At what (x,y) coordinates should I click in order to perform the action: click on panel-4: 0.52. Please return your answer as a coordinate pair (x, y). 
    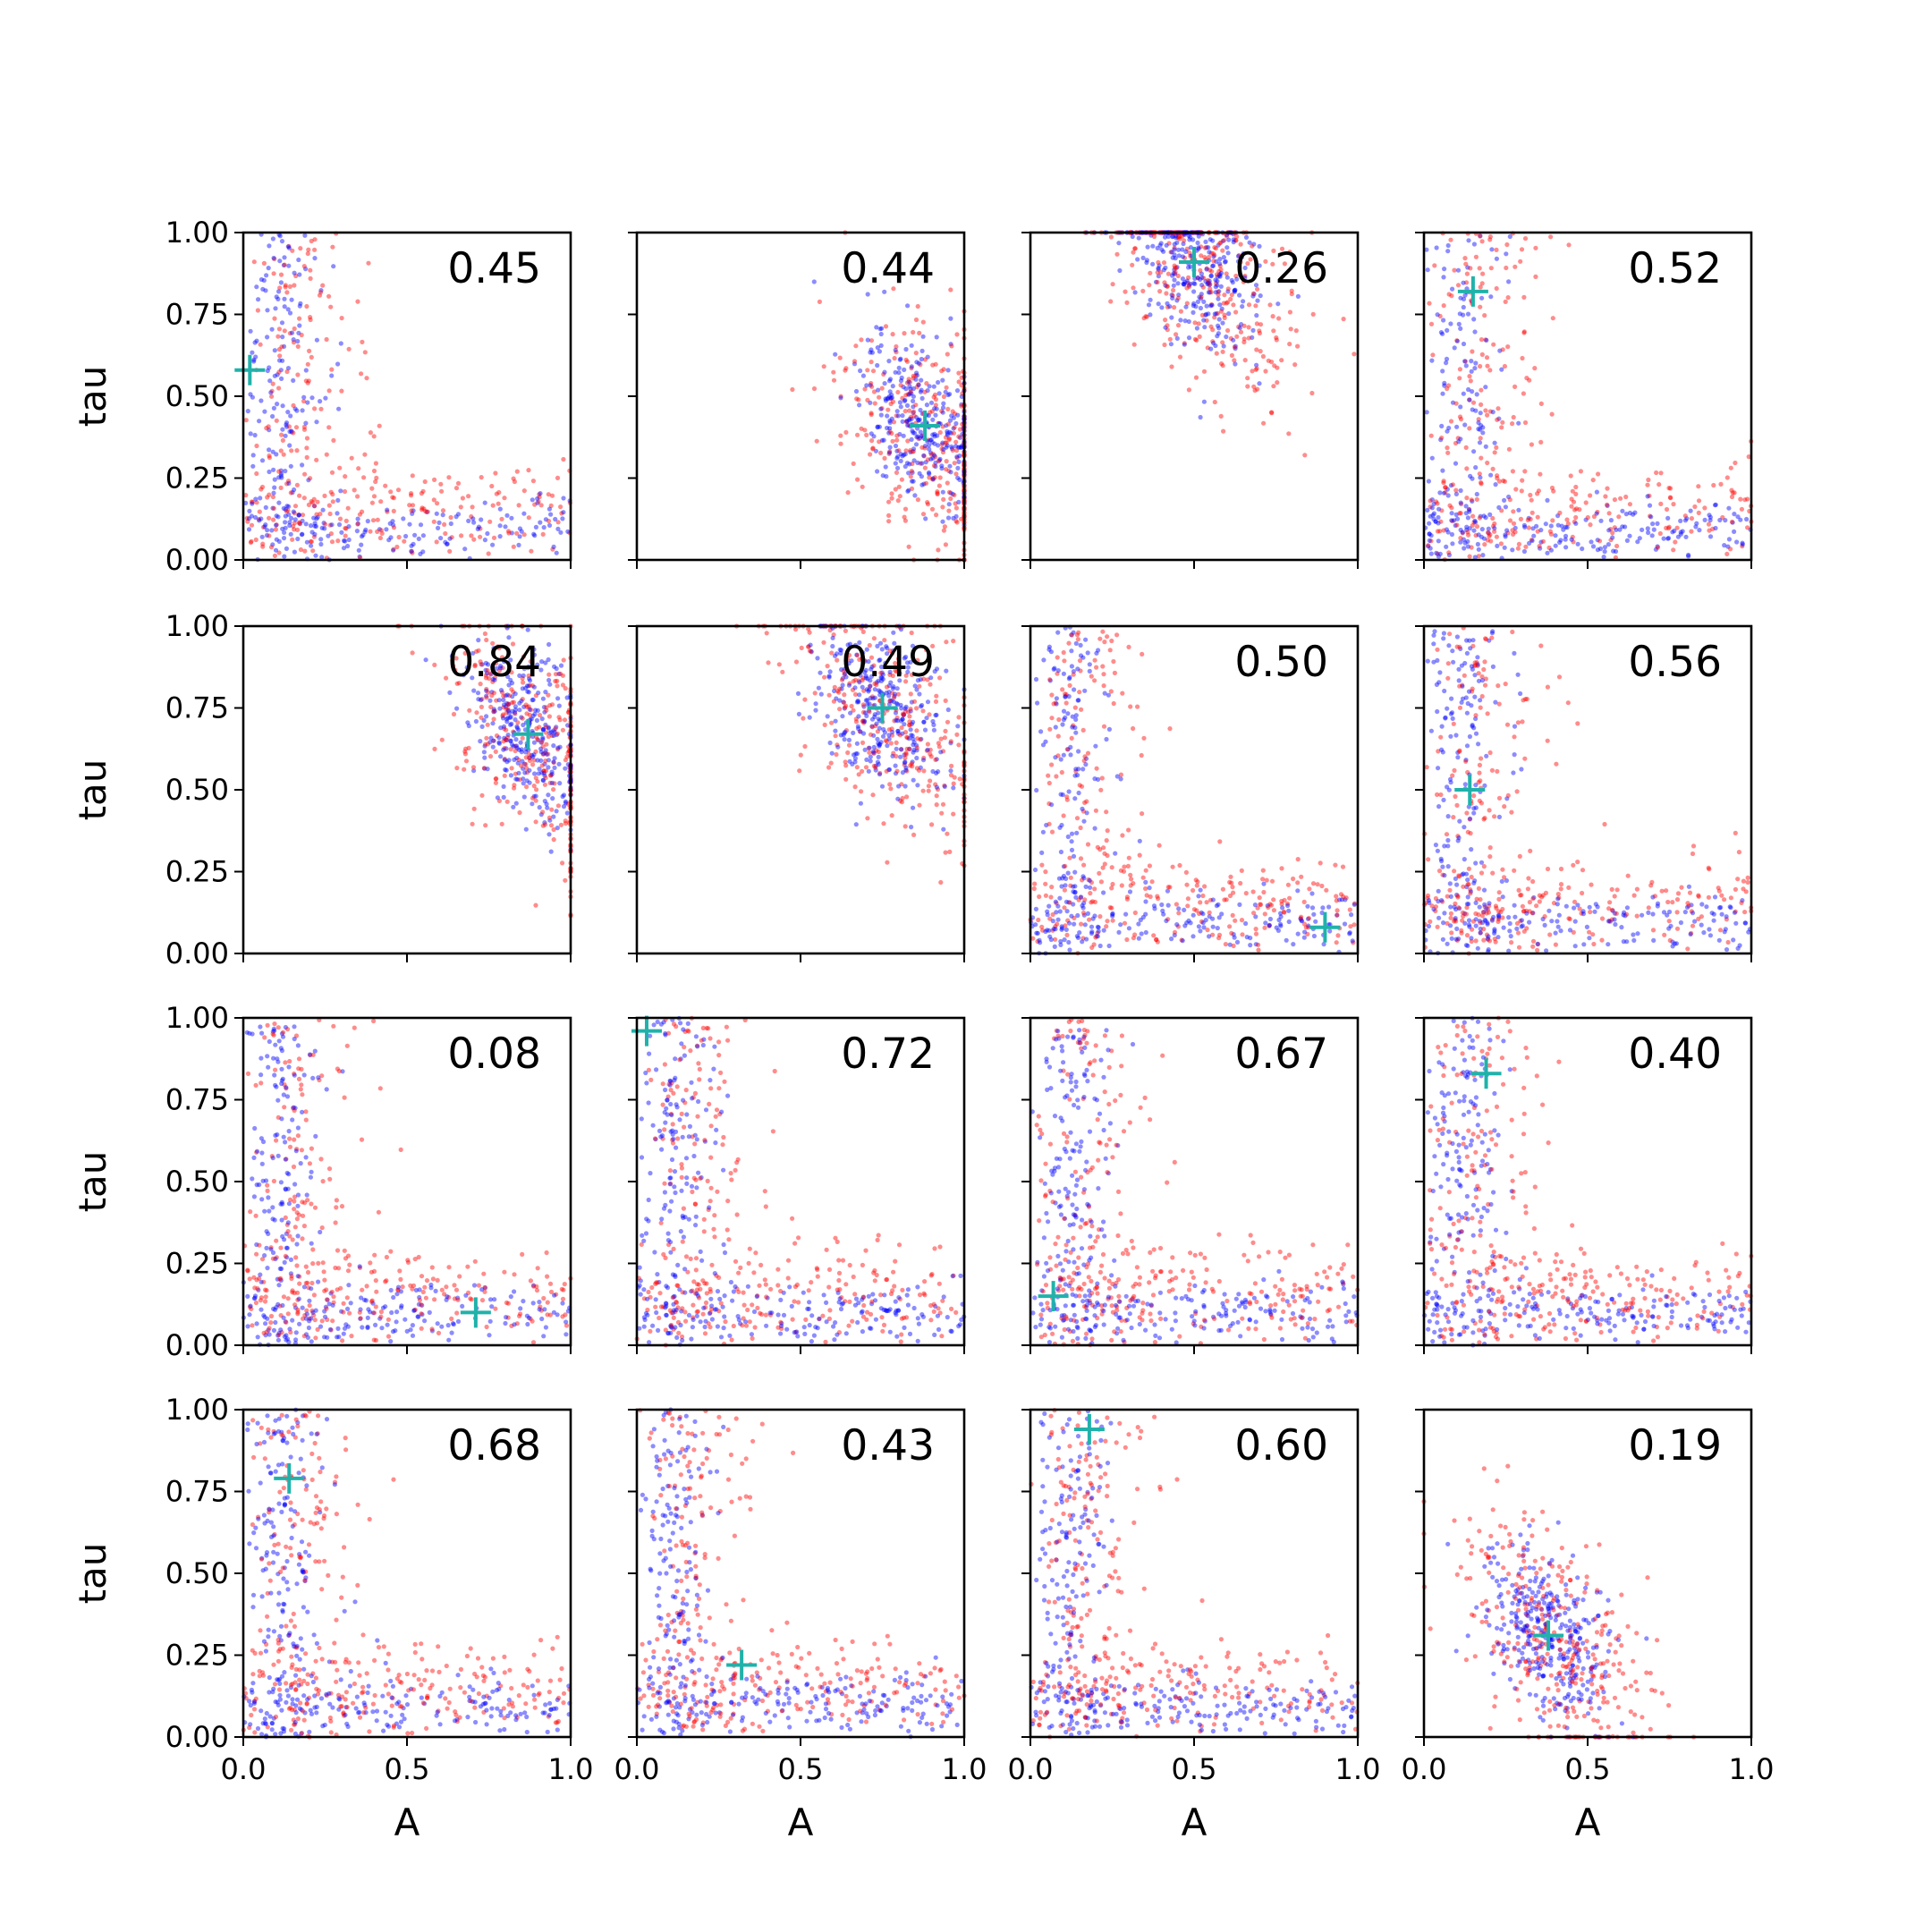
    Looking at the image, I should click on (1584, 400).